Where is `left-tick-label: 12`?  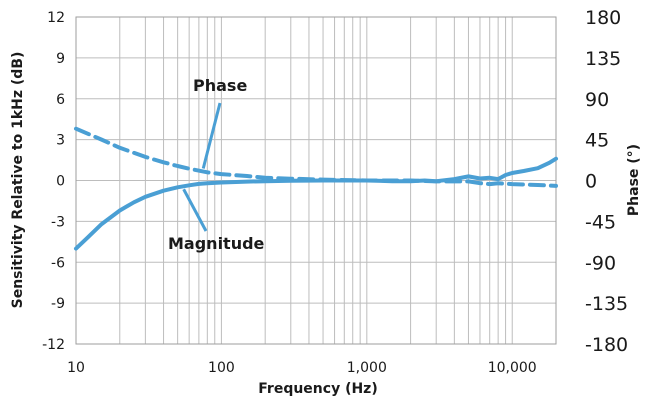
left-tick-label: 12 is located at coordinates (56, 18).